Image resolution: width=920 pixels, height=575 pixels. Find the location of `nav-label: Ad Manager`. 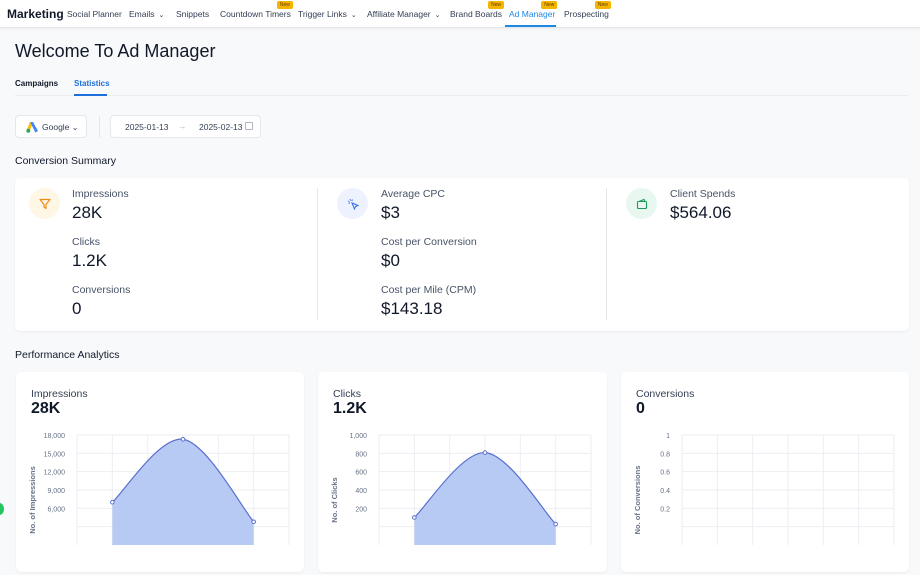

nav-label: Ad Manager is located at coordinates (532, 14).